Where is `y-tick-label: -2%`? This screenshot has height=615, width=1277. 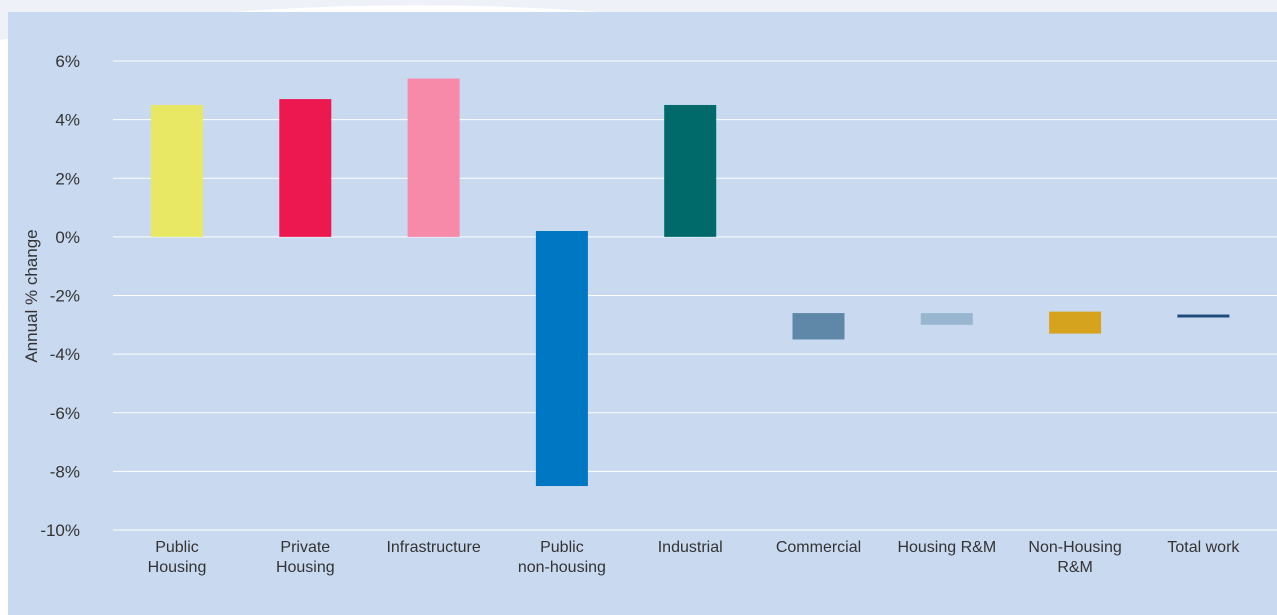
y-tick-label: -2% is located at coordinates (65, 296).